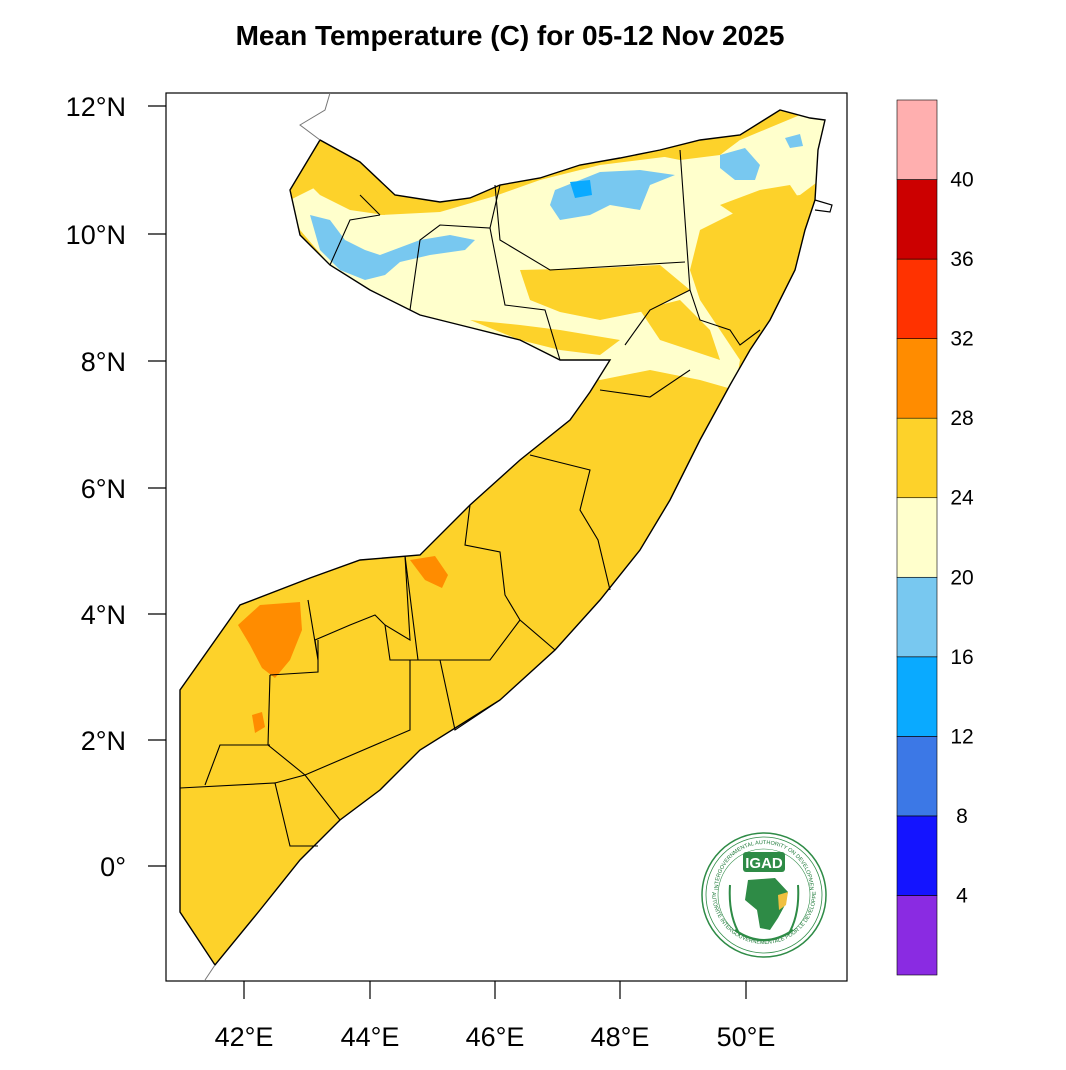 The width and height of the screenshot is (1066, 1070). What do you see at coordinates (113, 867) in the screenshot?
I see `lat-label-0: 0°` at bounding box center [113, 867].